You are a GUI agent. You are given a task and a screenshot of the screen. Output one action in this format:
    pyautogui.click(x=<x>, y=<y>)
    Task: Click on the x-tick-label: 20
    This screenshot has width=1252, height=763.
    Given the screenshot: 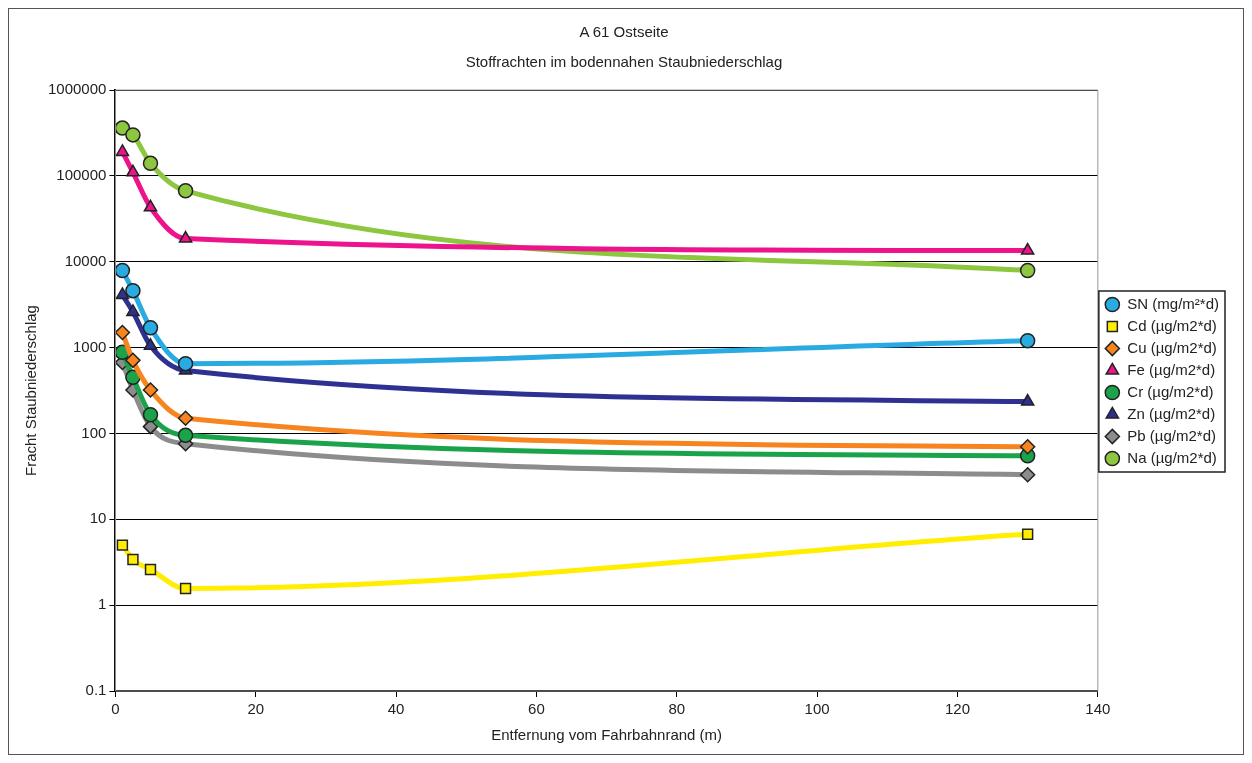 What is the action you would take?
    pyautogui.click(x=256, y=709)
    